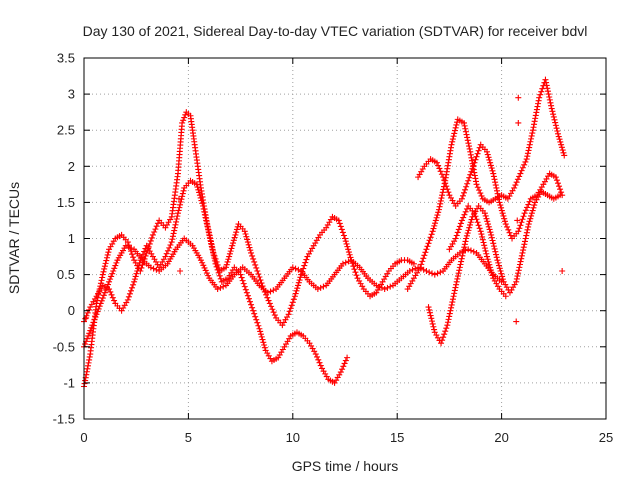 The image size is (640, 480). I want to click on y-tick-label: 2, so click(71, 166).